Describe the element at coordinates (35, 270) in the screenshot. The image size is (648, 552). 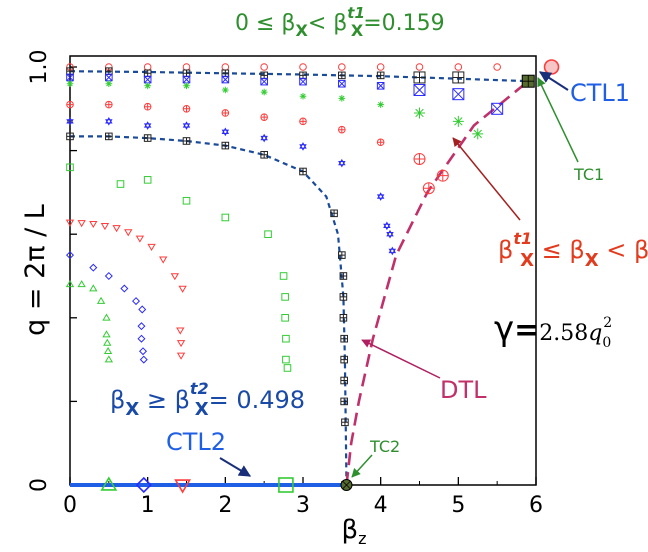
I see `y-axis-label: q = 2π / L` at that location.